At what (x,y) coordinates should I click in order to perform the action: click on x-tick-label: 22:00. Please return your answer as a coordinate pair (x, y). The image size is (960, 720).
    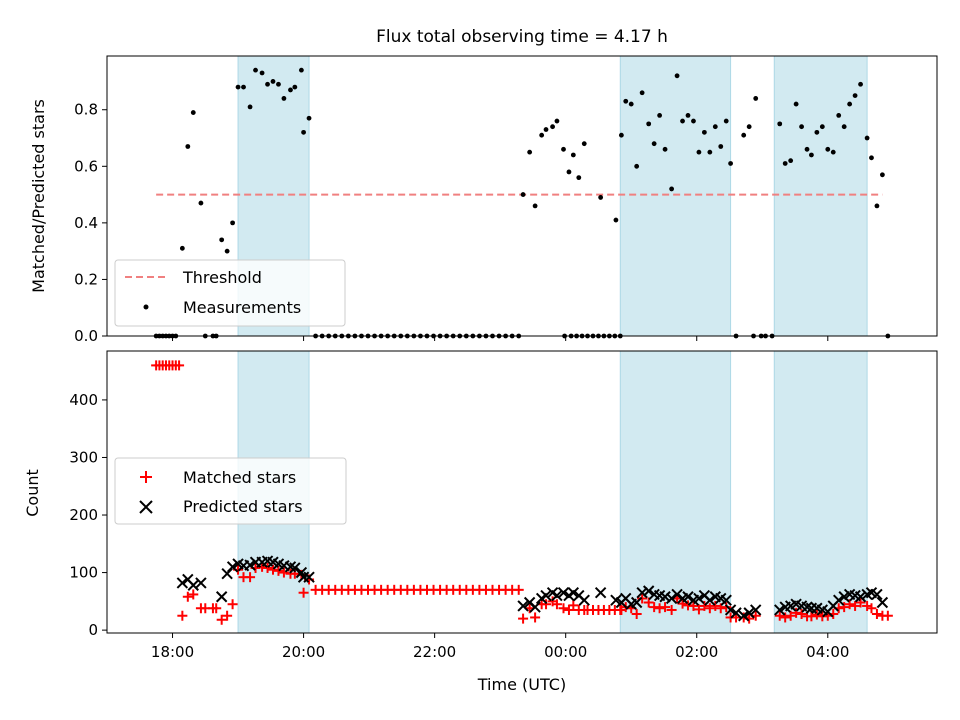
    Looking at the image, I should click on (434, 652).